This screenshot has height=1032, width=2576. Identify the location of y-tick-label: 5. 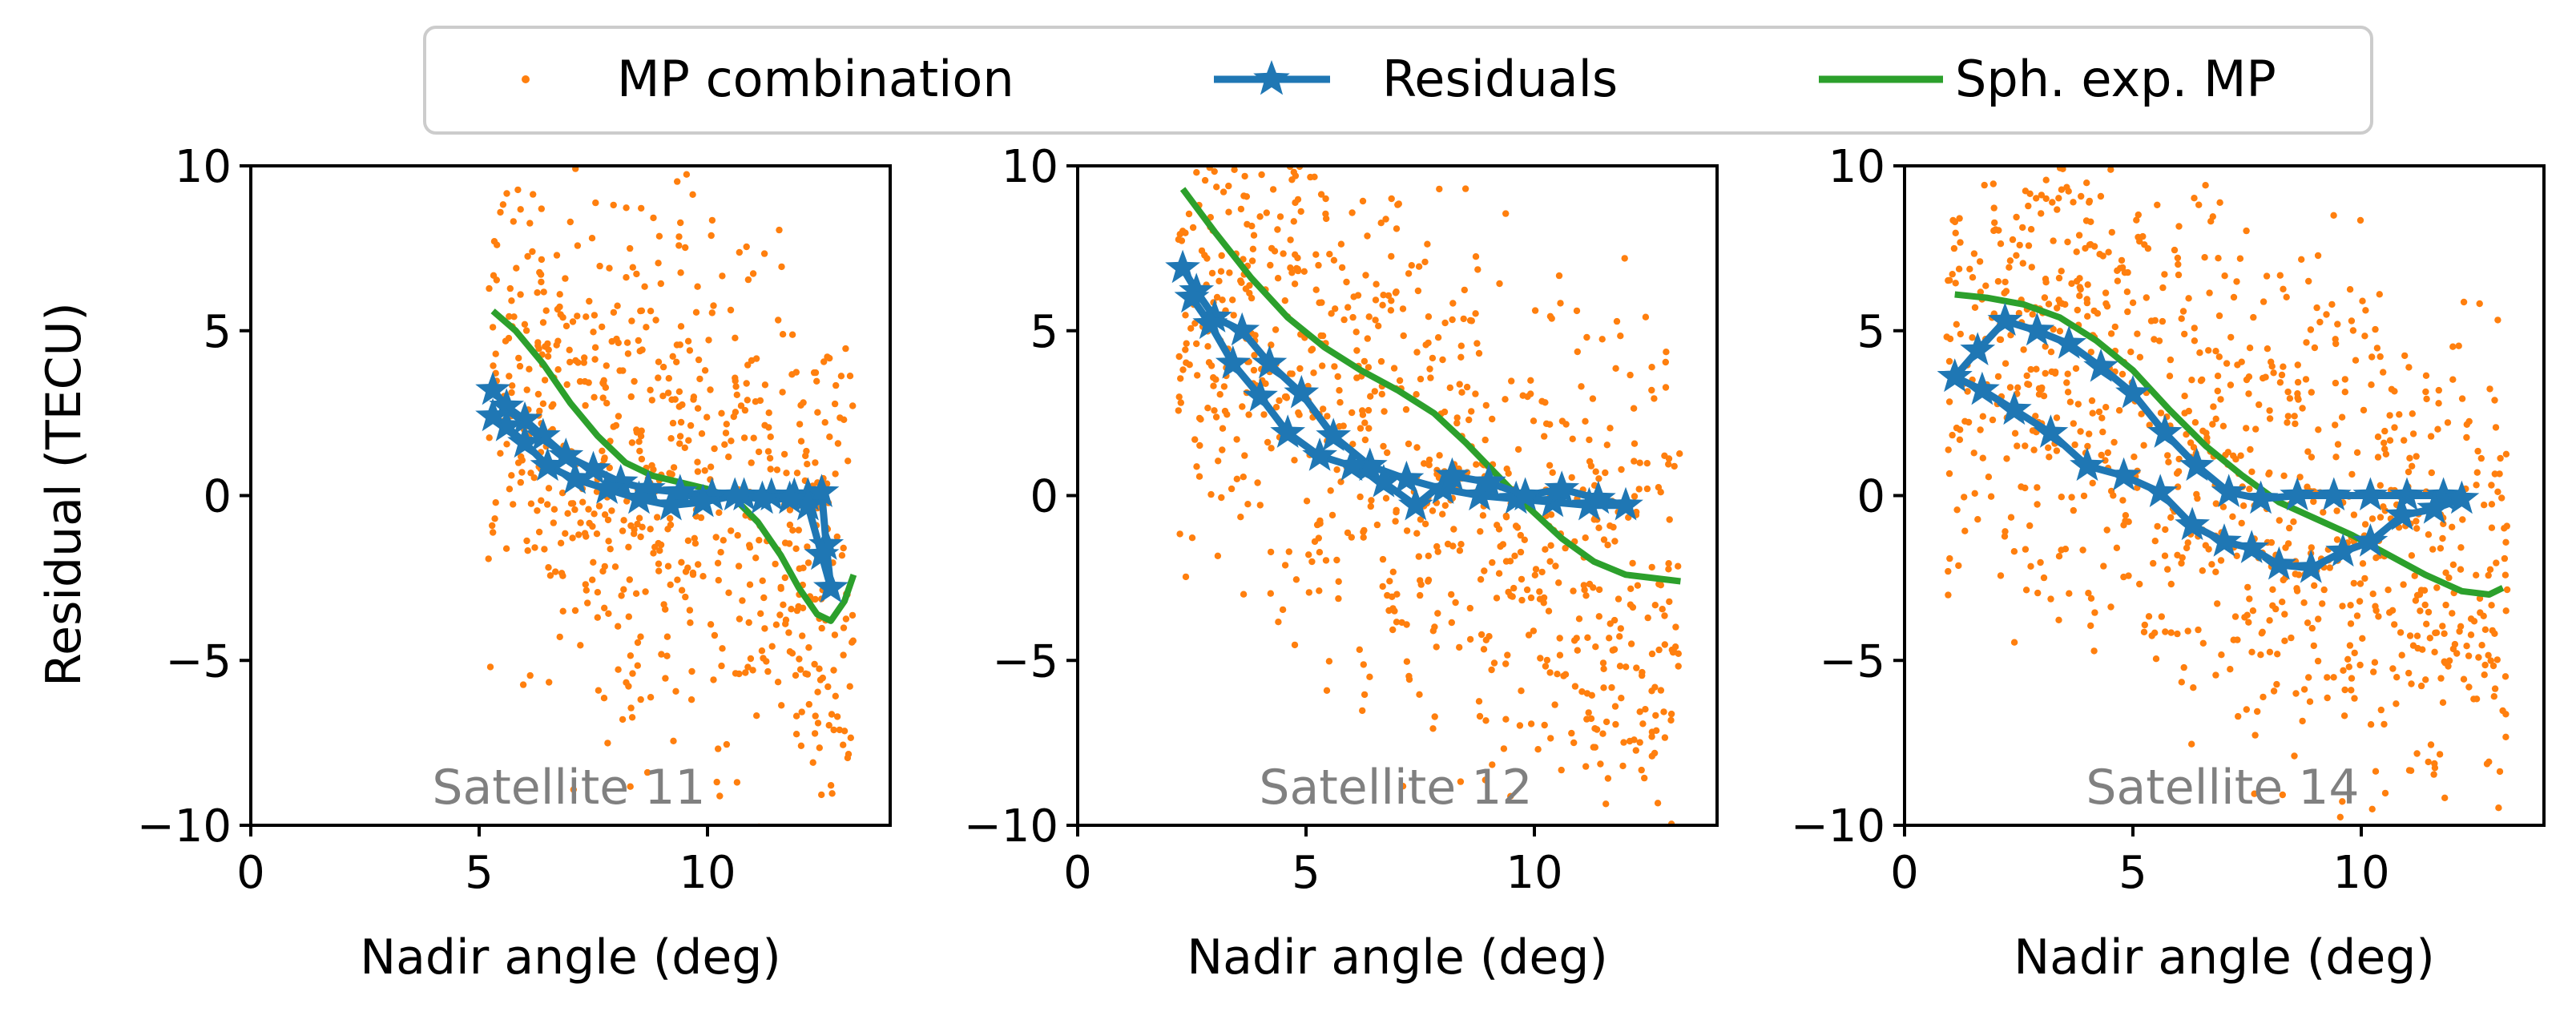
(1870, 332).